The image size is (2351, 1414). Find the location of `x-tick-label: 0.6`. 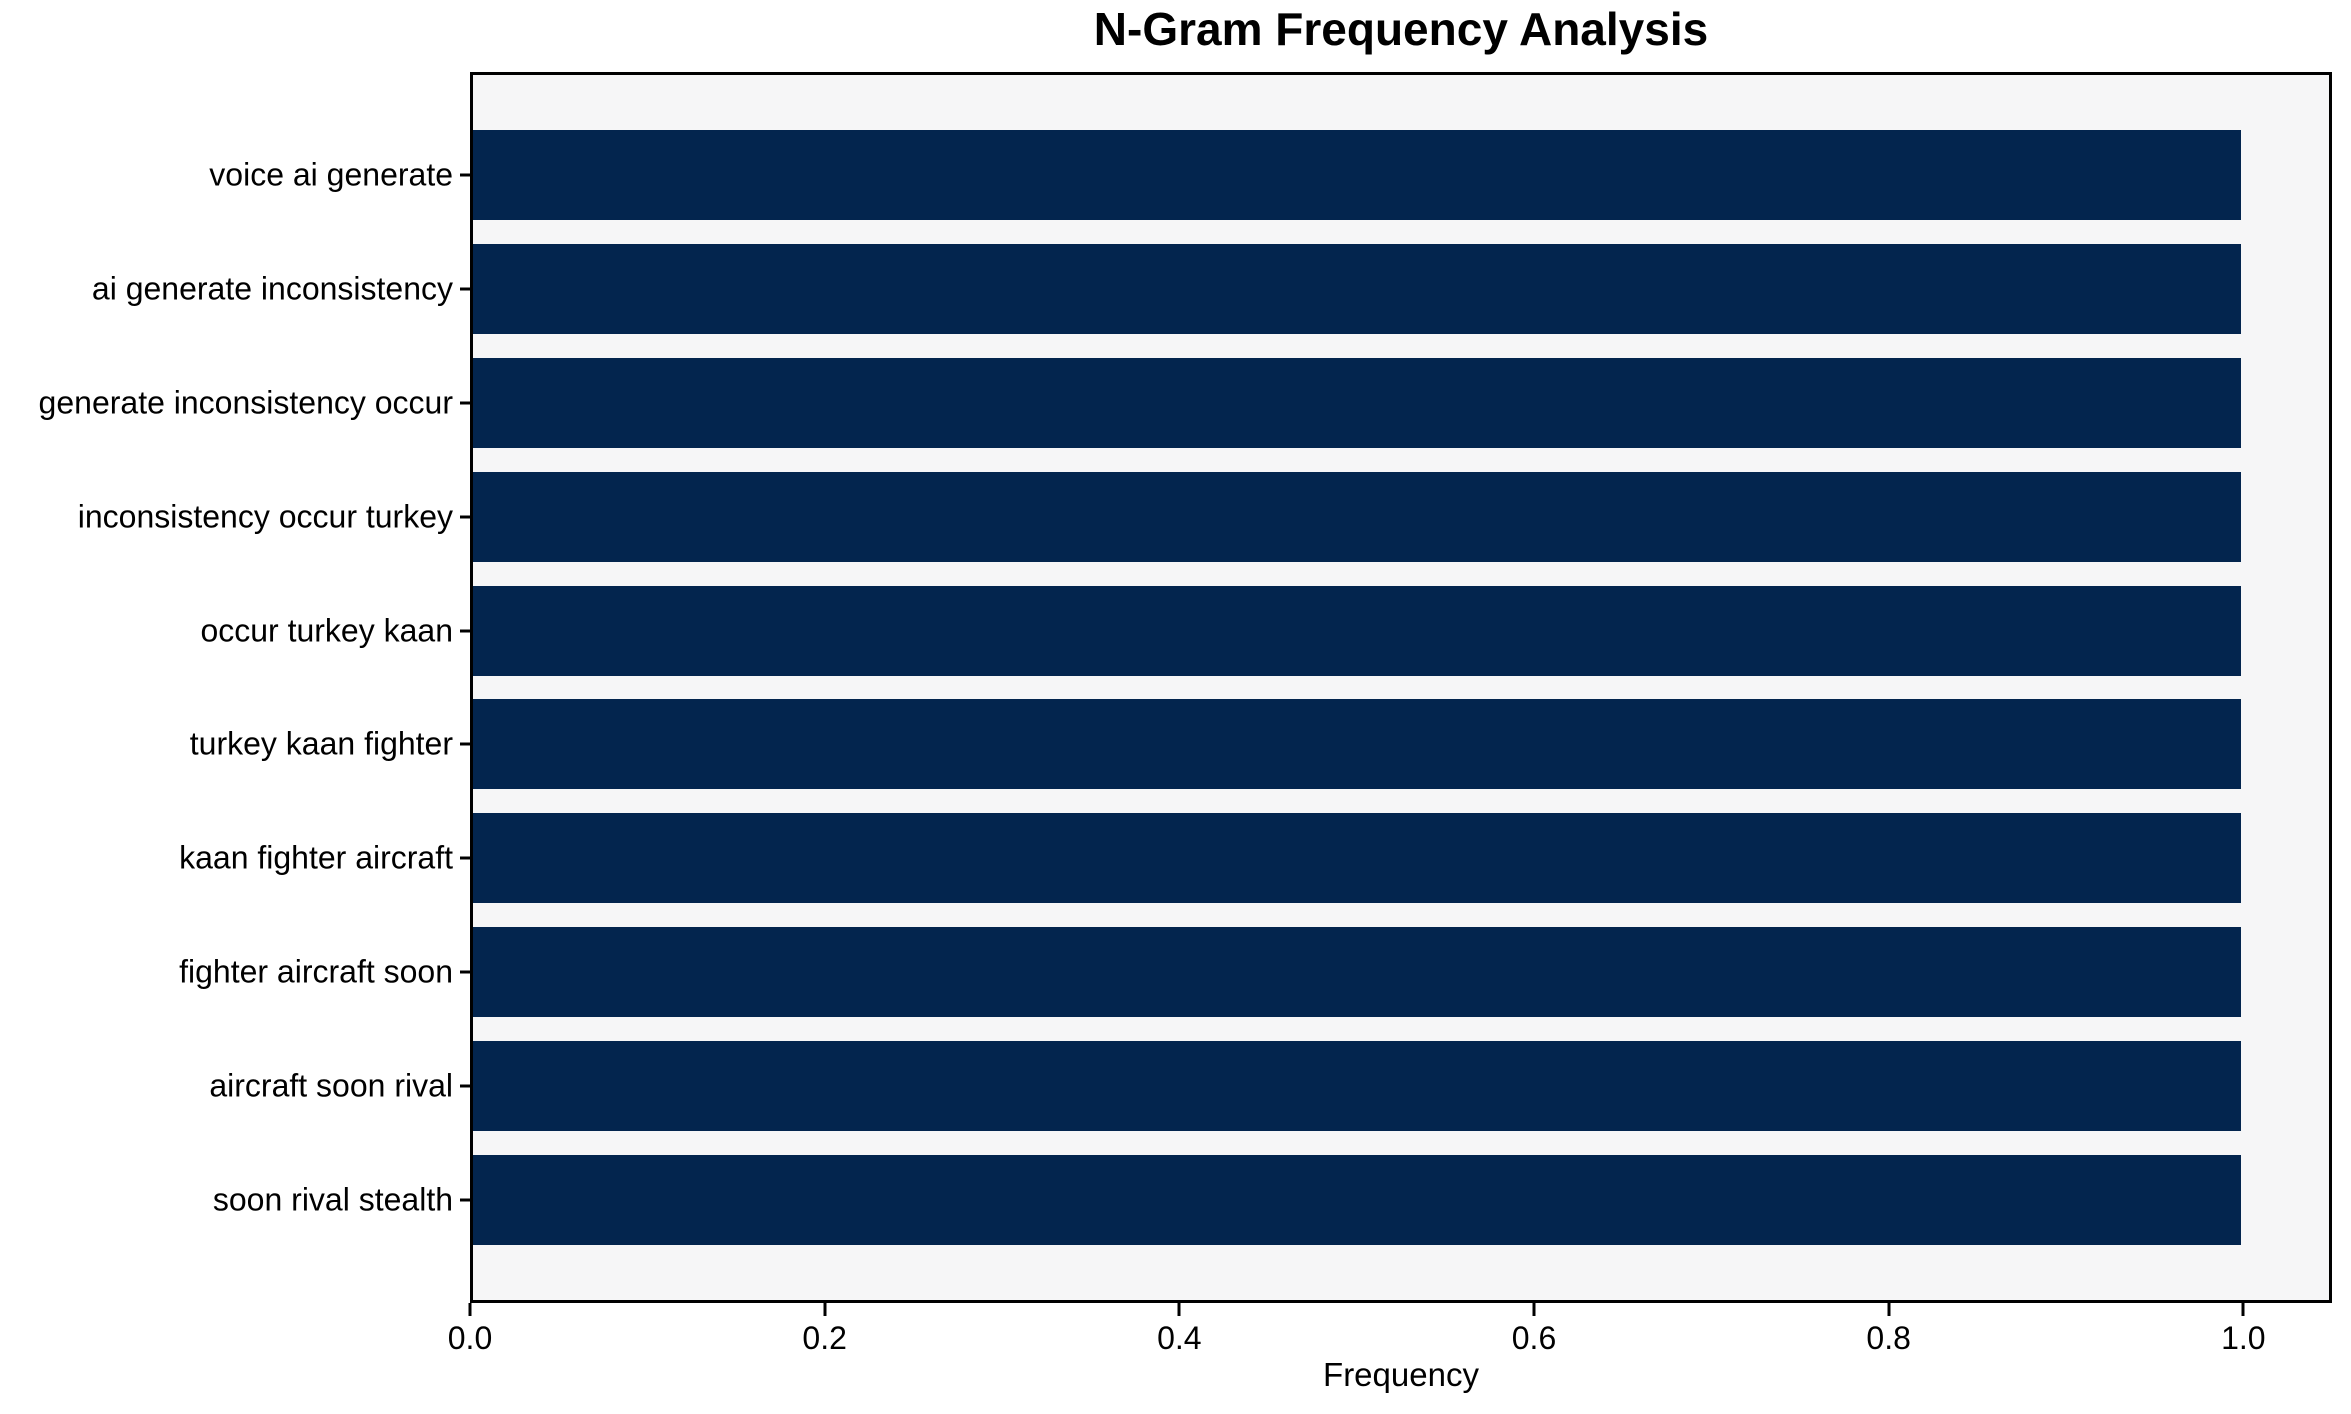

x-tick-label: 0.6 is located at coordinates (1534, 1338).